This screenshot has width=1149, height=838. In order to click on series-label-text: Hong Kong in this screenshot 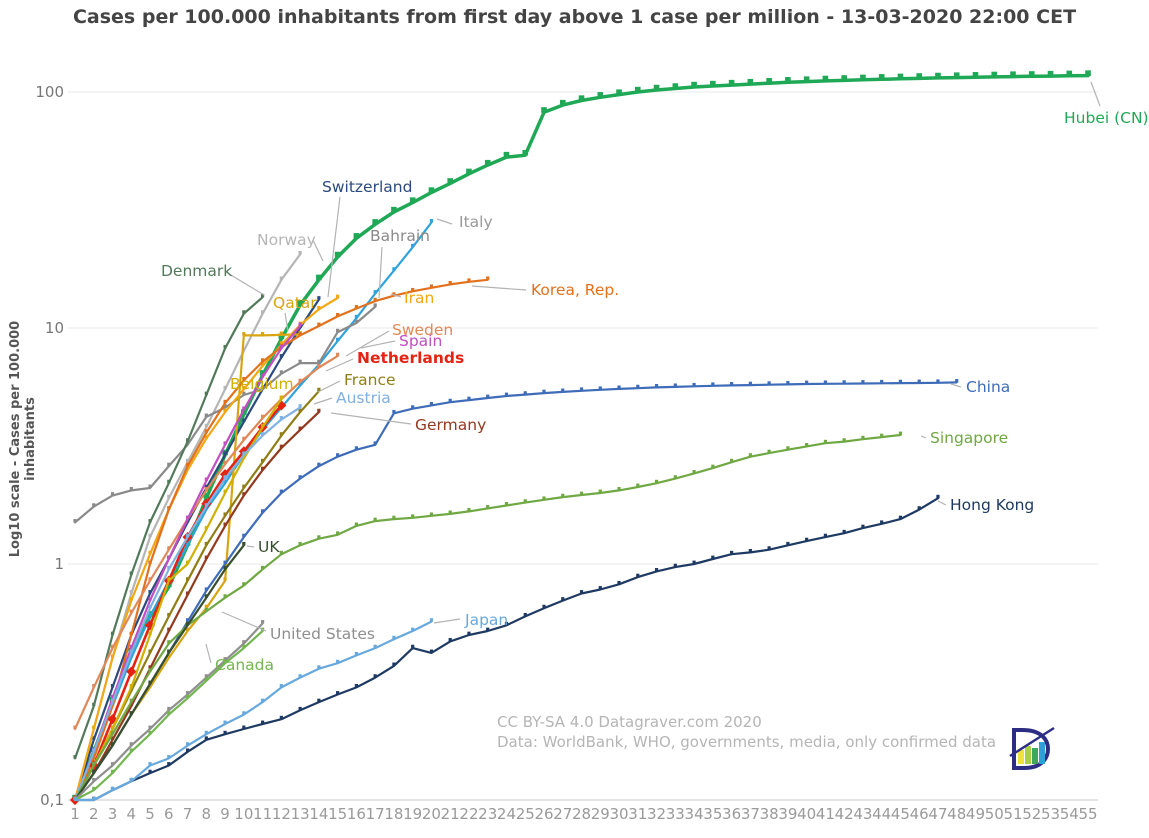, I will do `click(992, 505)`.